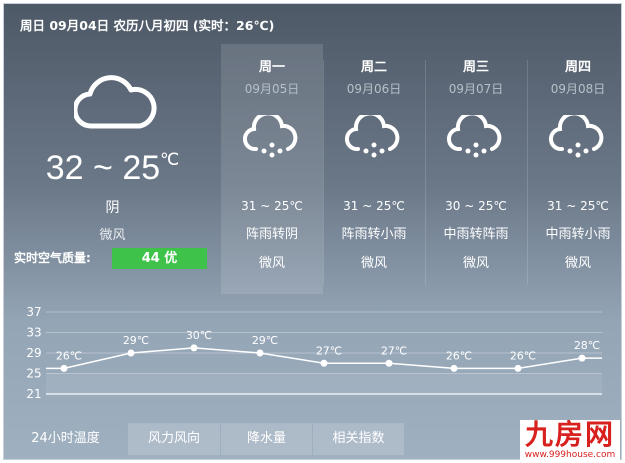 The height and width of the screenshot is (463, 625). Describe the element at coordinates (272, 169) in the screenshot. I see `forecast-day: 周一 09月05日 31 ~ 25℃ 阵雨转阴 微风` at that location.